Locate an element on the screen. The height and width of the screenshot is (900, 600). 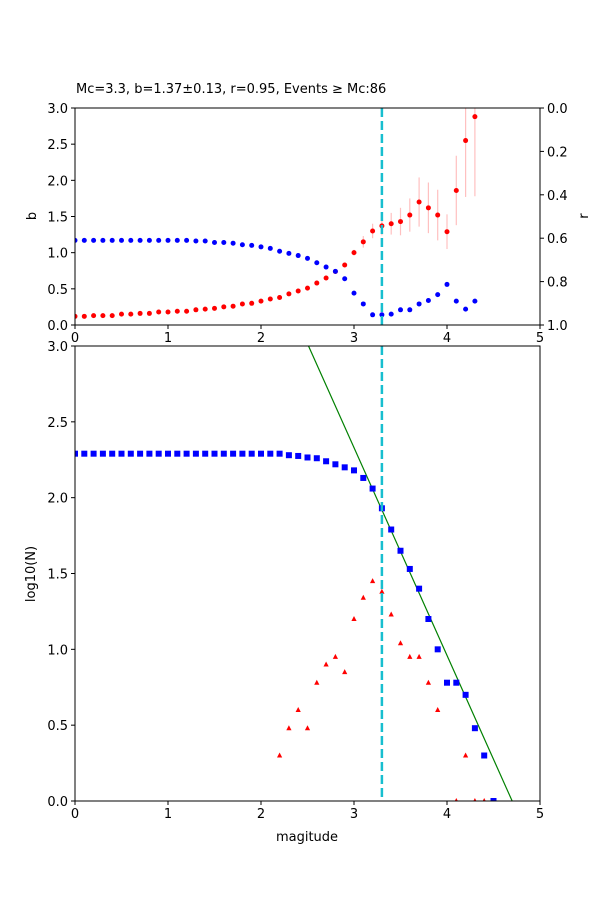
top-x-tick-label: 1 is located at coordinates (168, 338).